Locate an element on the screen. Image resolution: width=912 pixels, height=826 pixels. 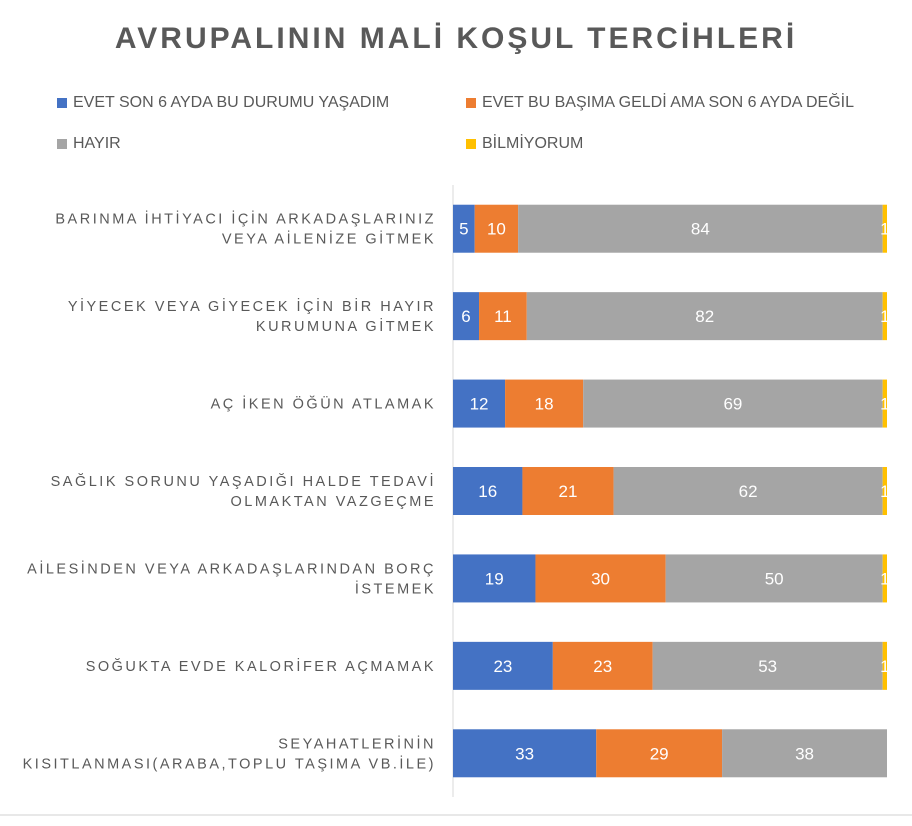
category-label: SEYAHATLERİNİN is located at coordinates (357, 743).